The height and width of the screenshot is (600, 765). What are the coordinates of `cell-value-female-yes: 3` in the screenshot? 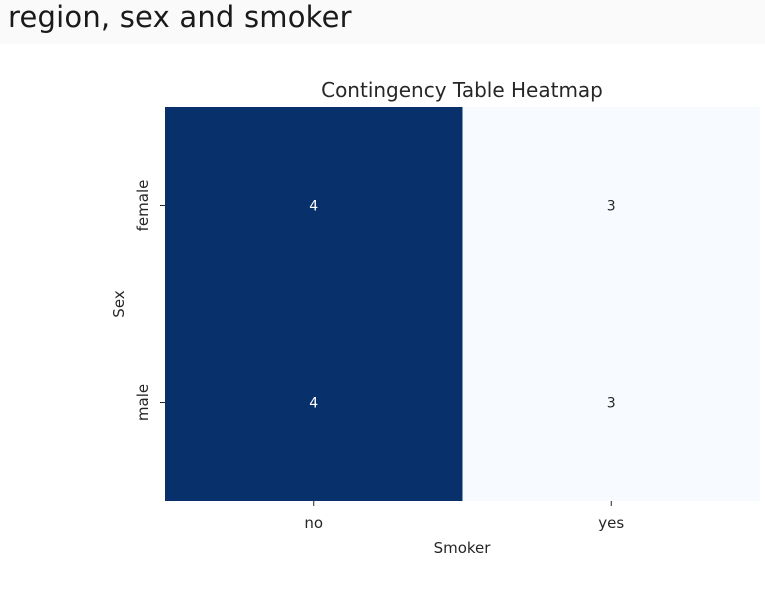 It's located at (611, 207).